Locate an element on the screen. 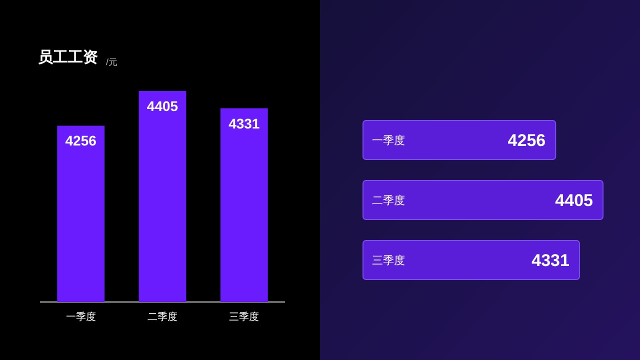  y-tick-label: 一季度 is located at coordinates (388, 140).